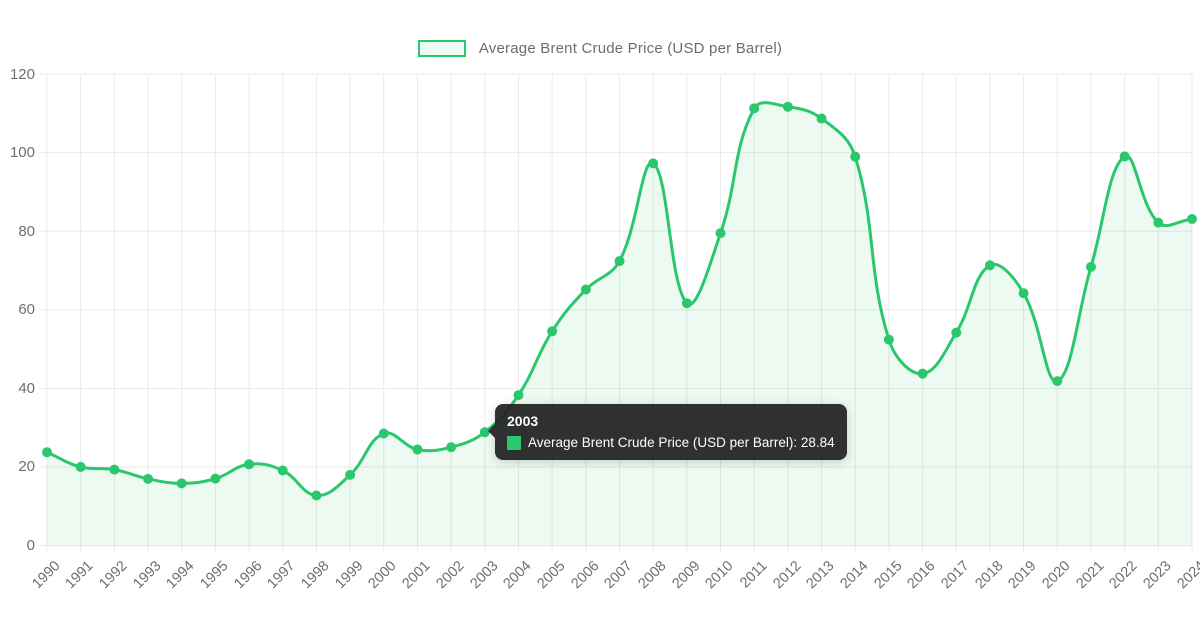 This screenshot has height=630, width=1200. I want to click on data-point-2023, so click(1158, 222).